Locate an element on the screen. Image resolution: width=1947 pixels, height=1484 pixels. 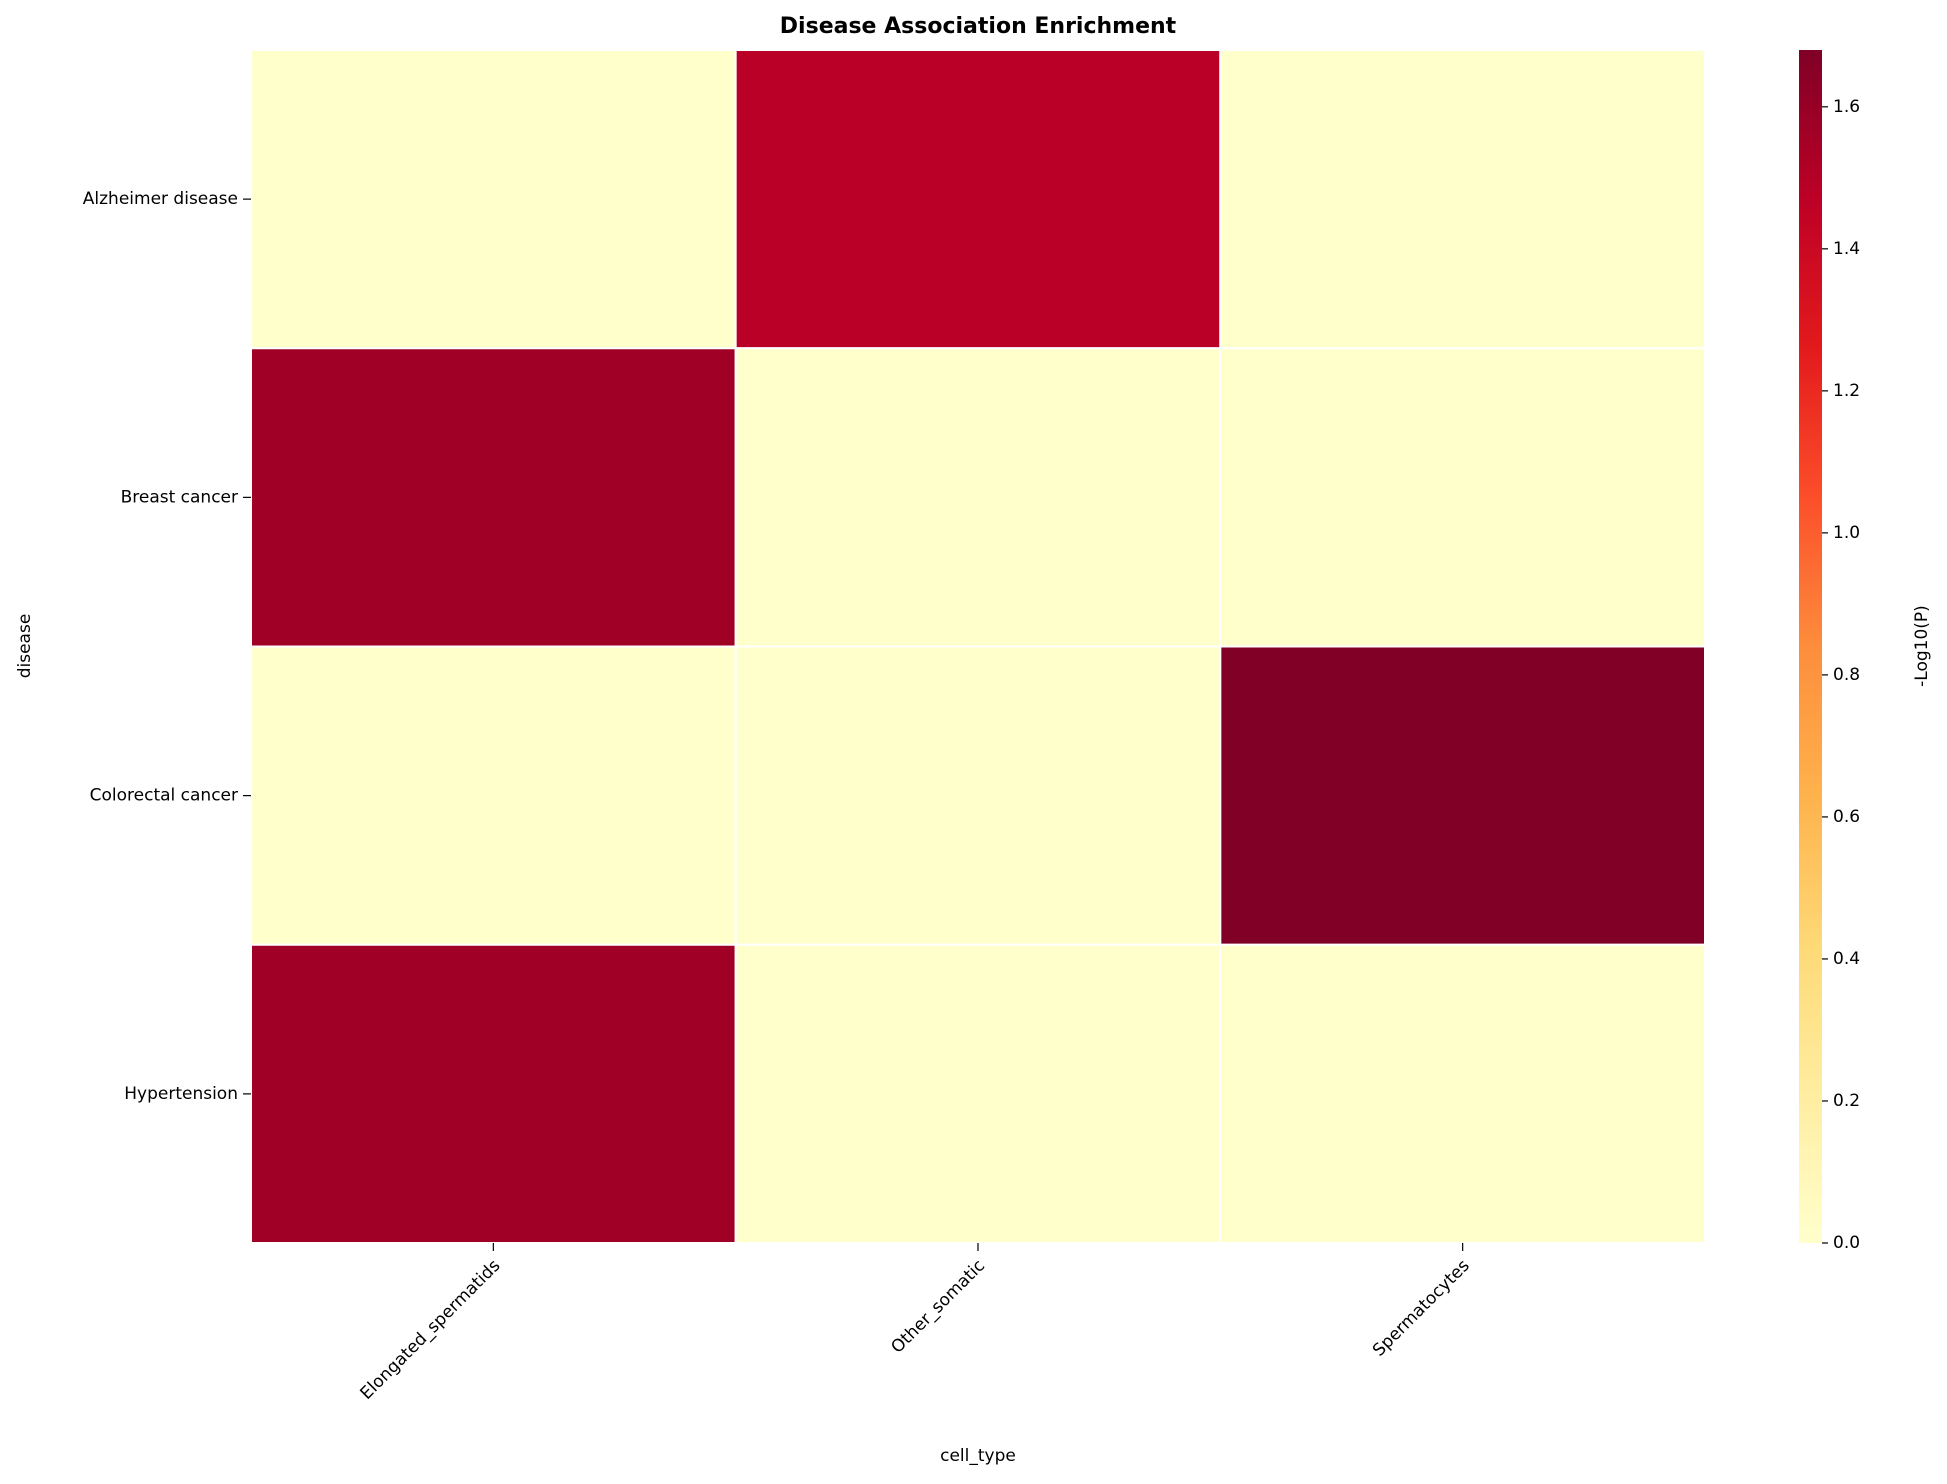
colorbar is located at coordinates (1810, 646).